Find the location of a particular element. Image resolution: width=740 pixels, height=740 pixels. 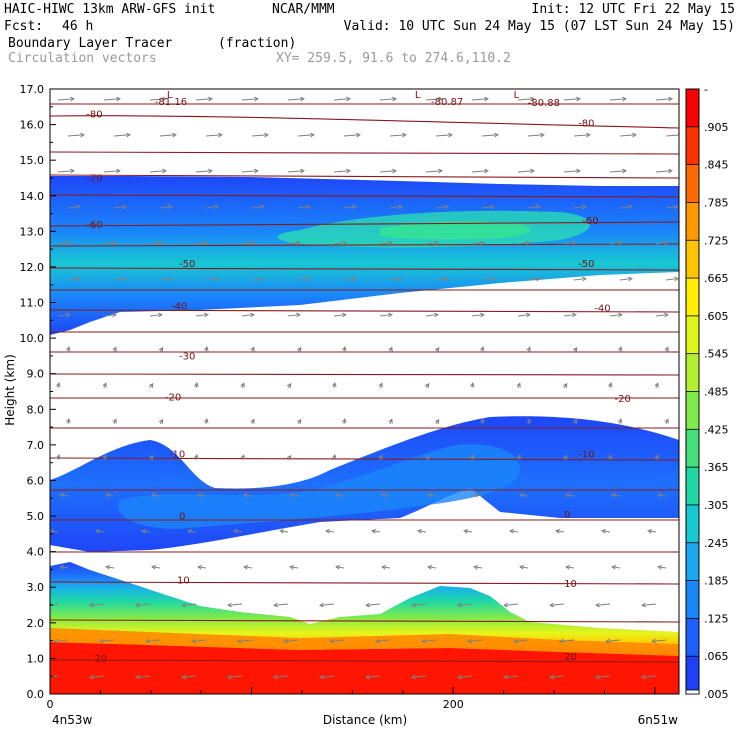

forecast-hour: 46 h is located at coordinates (77, 26).